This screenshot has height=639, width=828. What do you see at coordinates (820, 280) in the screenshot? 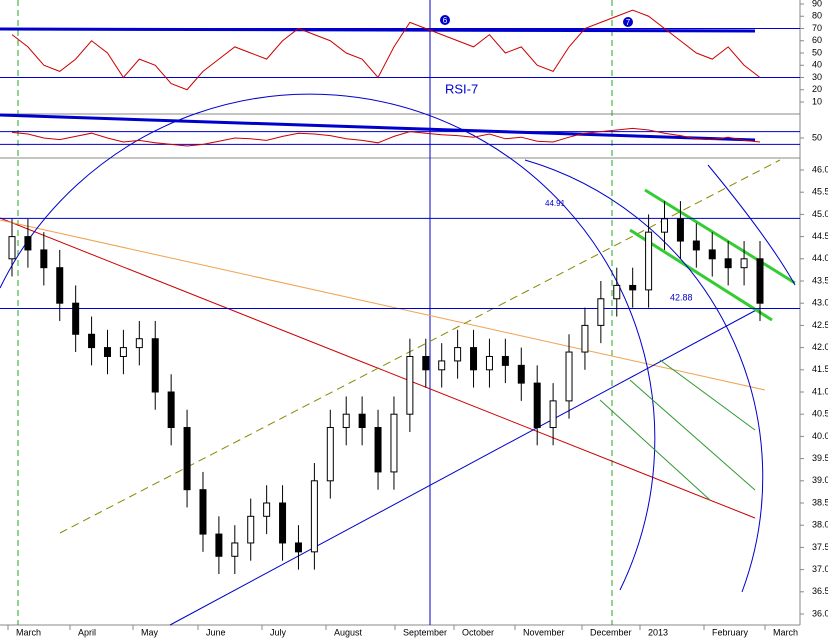
I see `y-tick-label: 43.5` at bounding box center [820, 280].